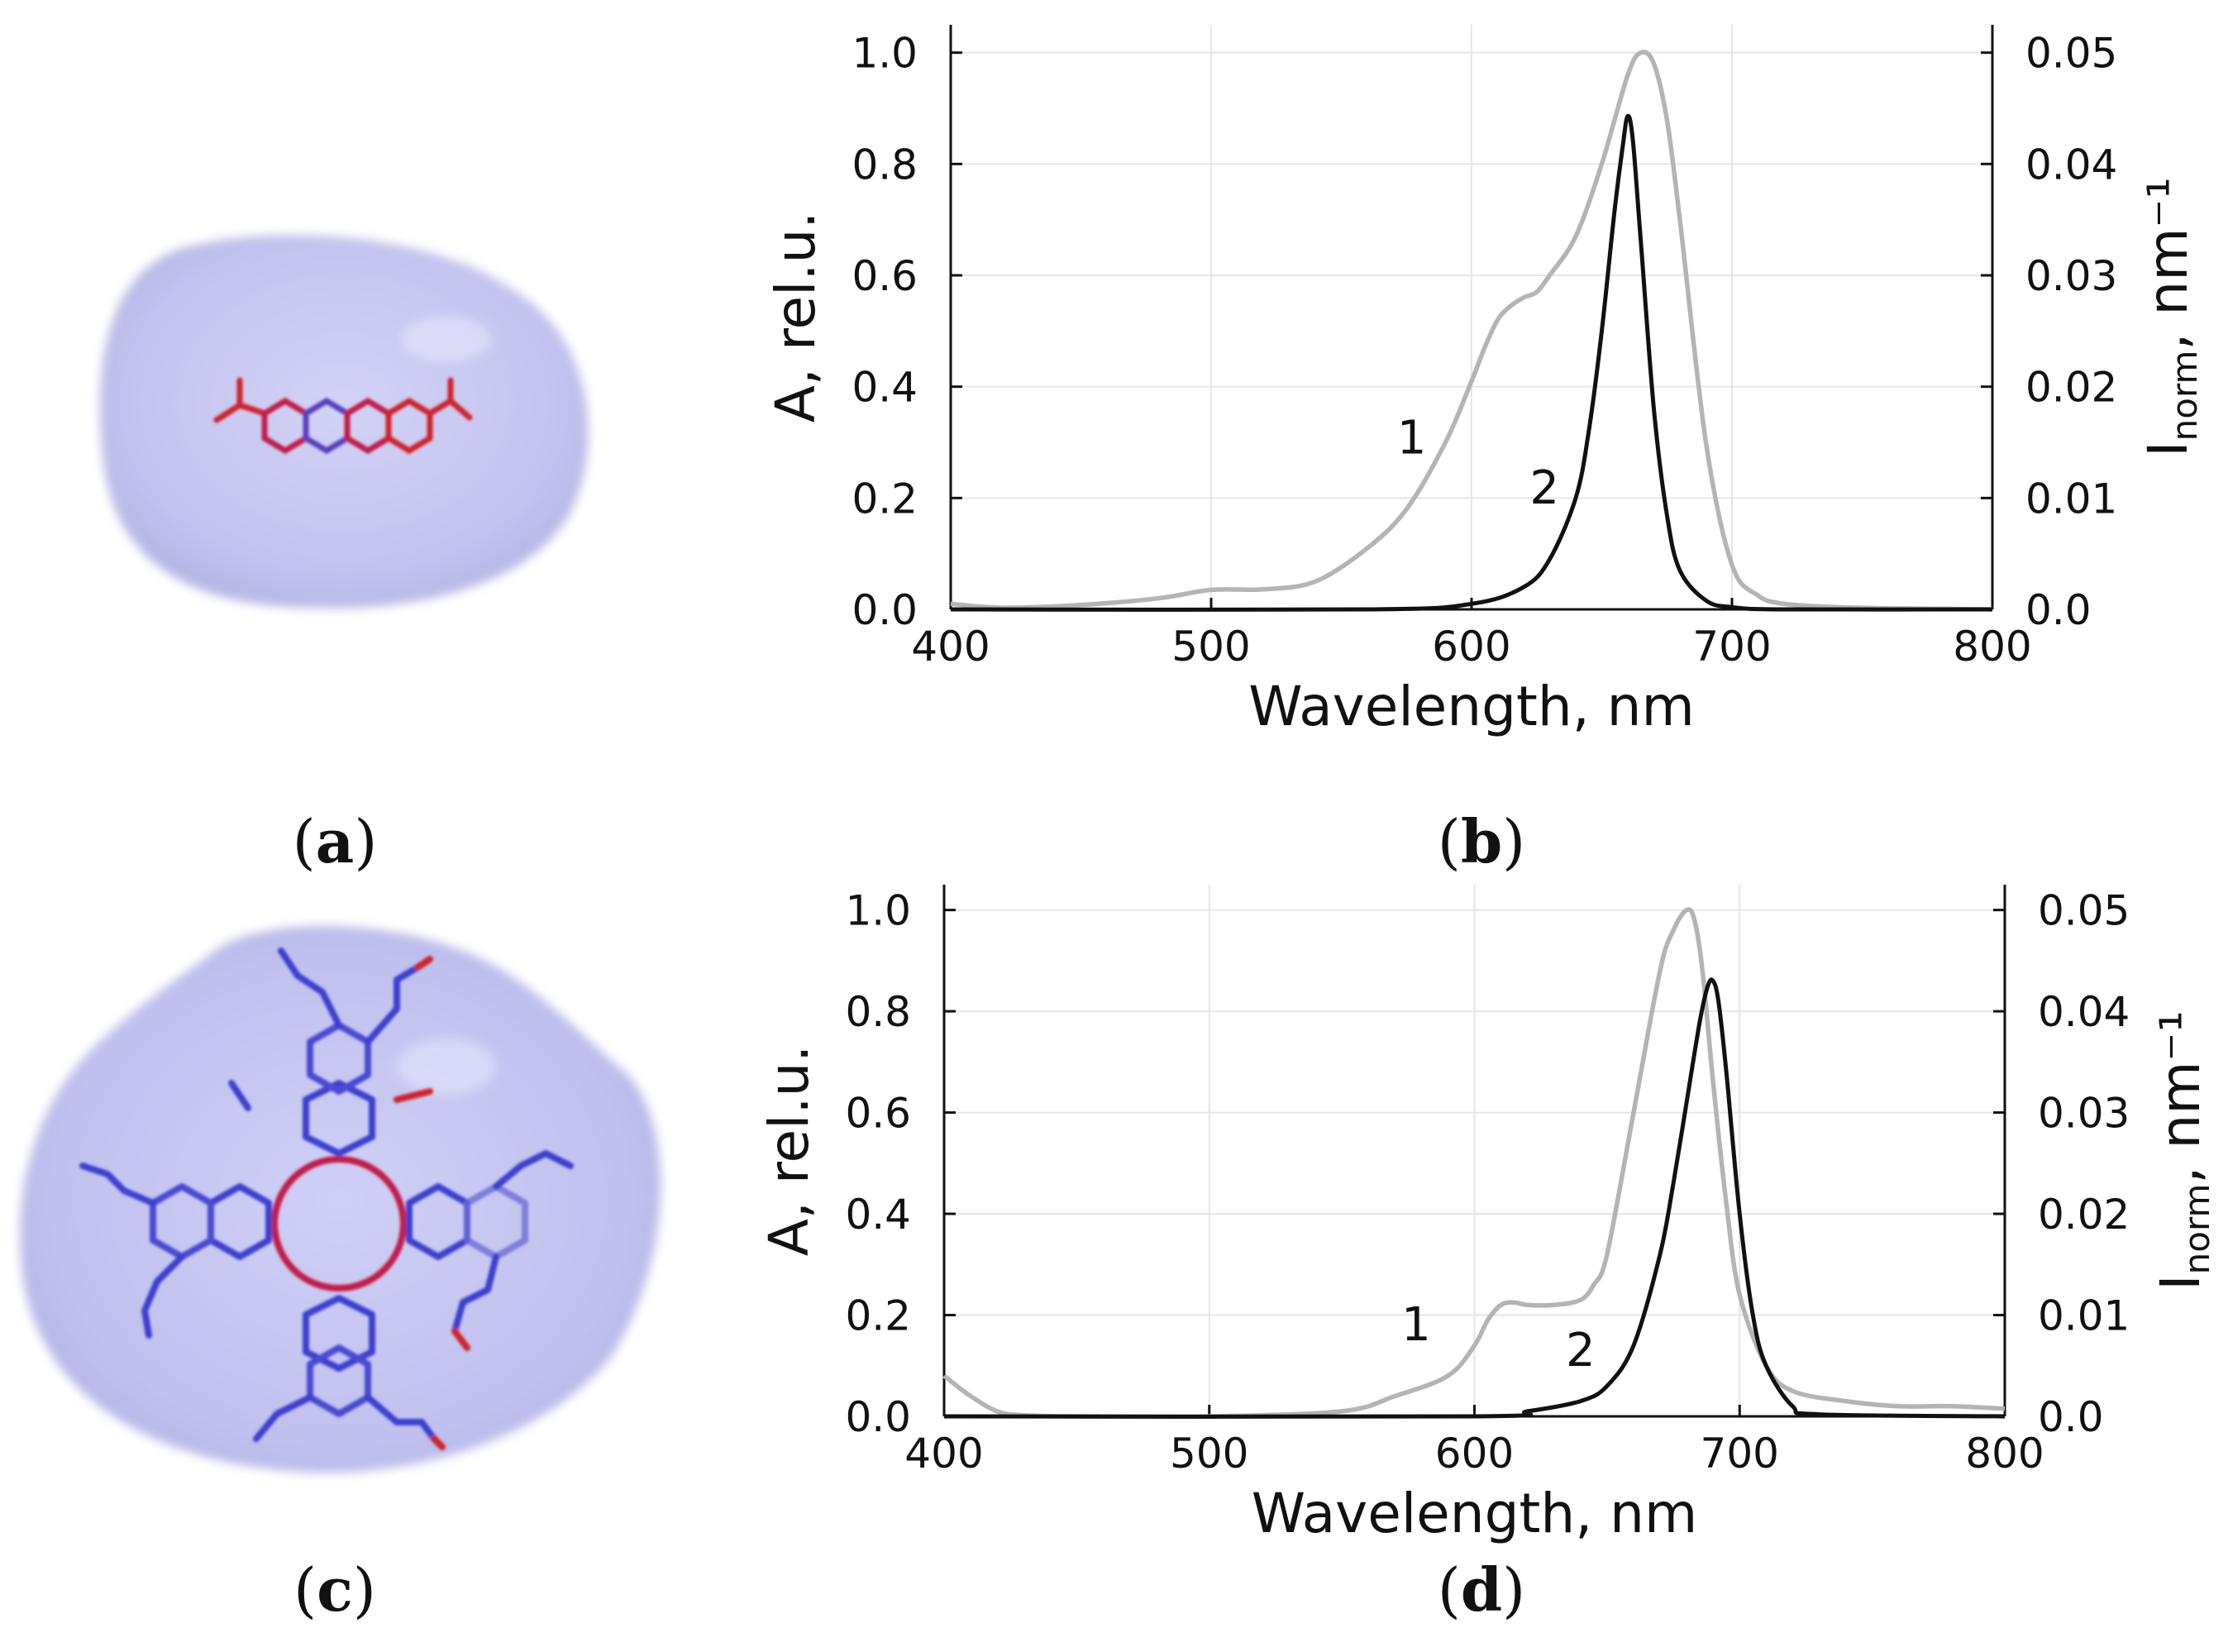 Image resolution: width=2228 pixels, height=1652 pixels. I want to click on molecule-c, so click(340, 1199).